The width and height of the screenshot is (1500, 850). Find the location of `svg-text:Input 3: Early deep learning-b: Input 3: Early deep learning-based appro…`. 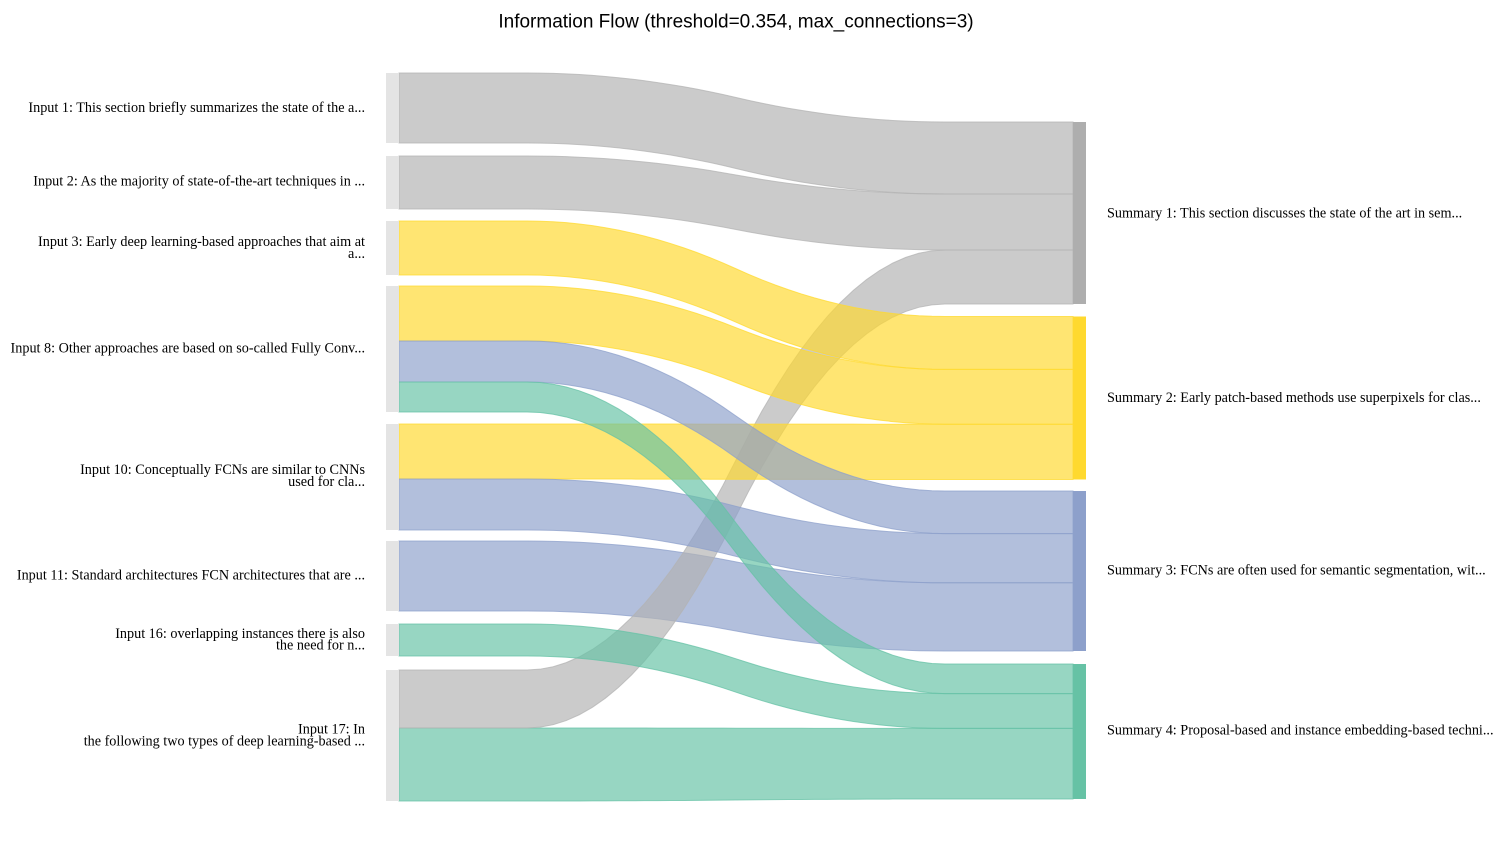

svg-text:Input 3: Early deep learning-b: Input 3: Early deep learning-based appro… is located at coordinates (201, 242).